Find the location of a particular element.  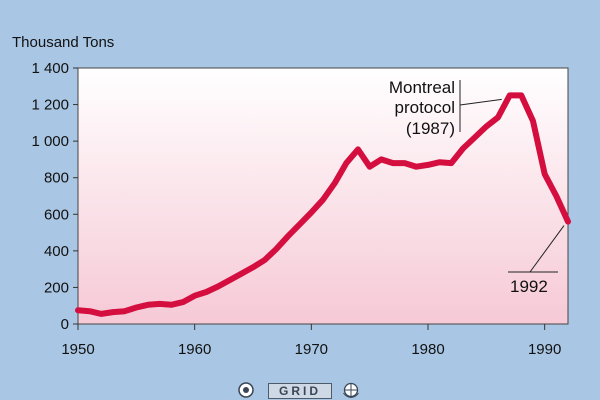

annotation-montreal-line3: (1987) is located at coordinates (430, 128).